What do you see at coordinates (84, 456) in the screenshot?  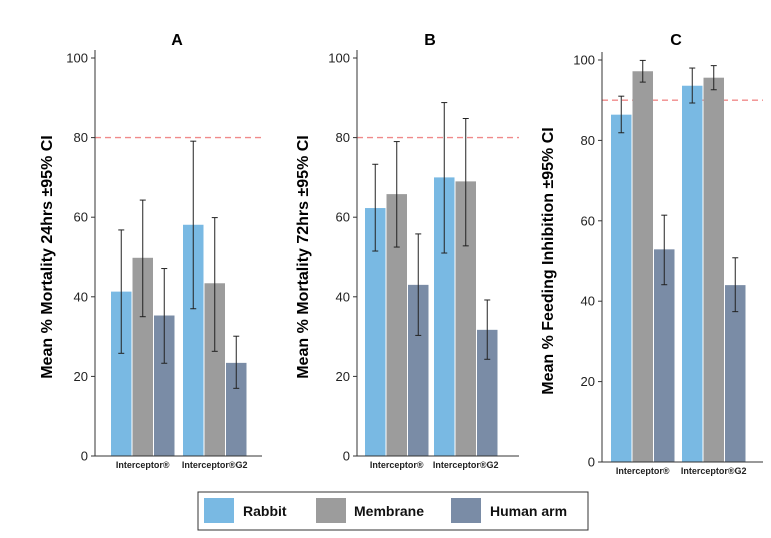 I see `y-tick-label-a-0: 0` at bounding box center [84, 456].